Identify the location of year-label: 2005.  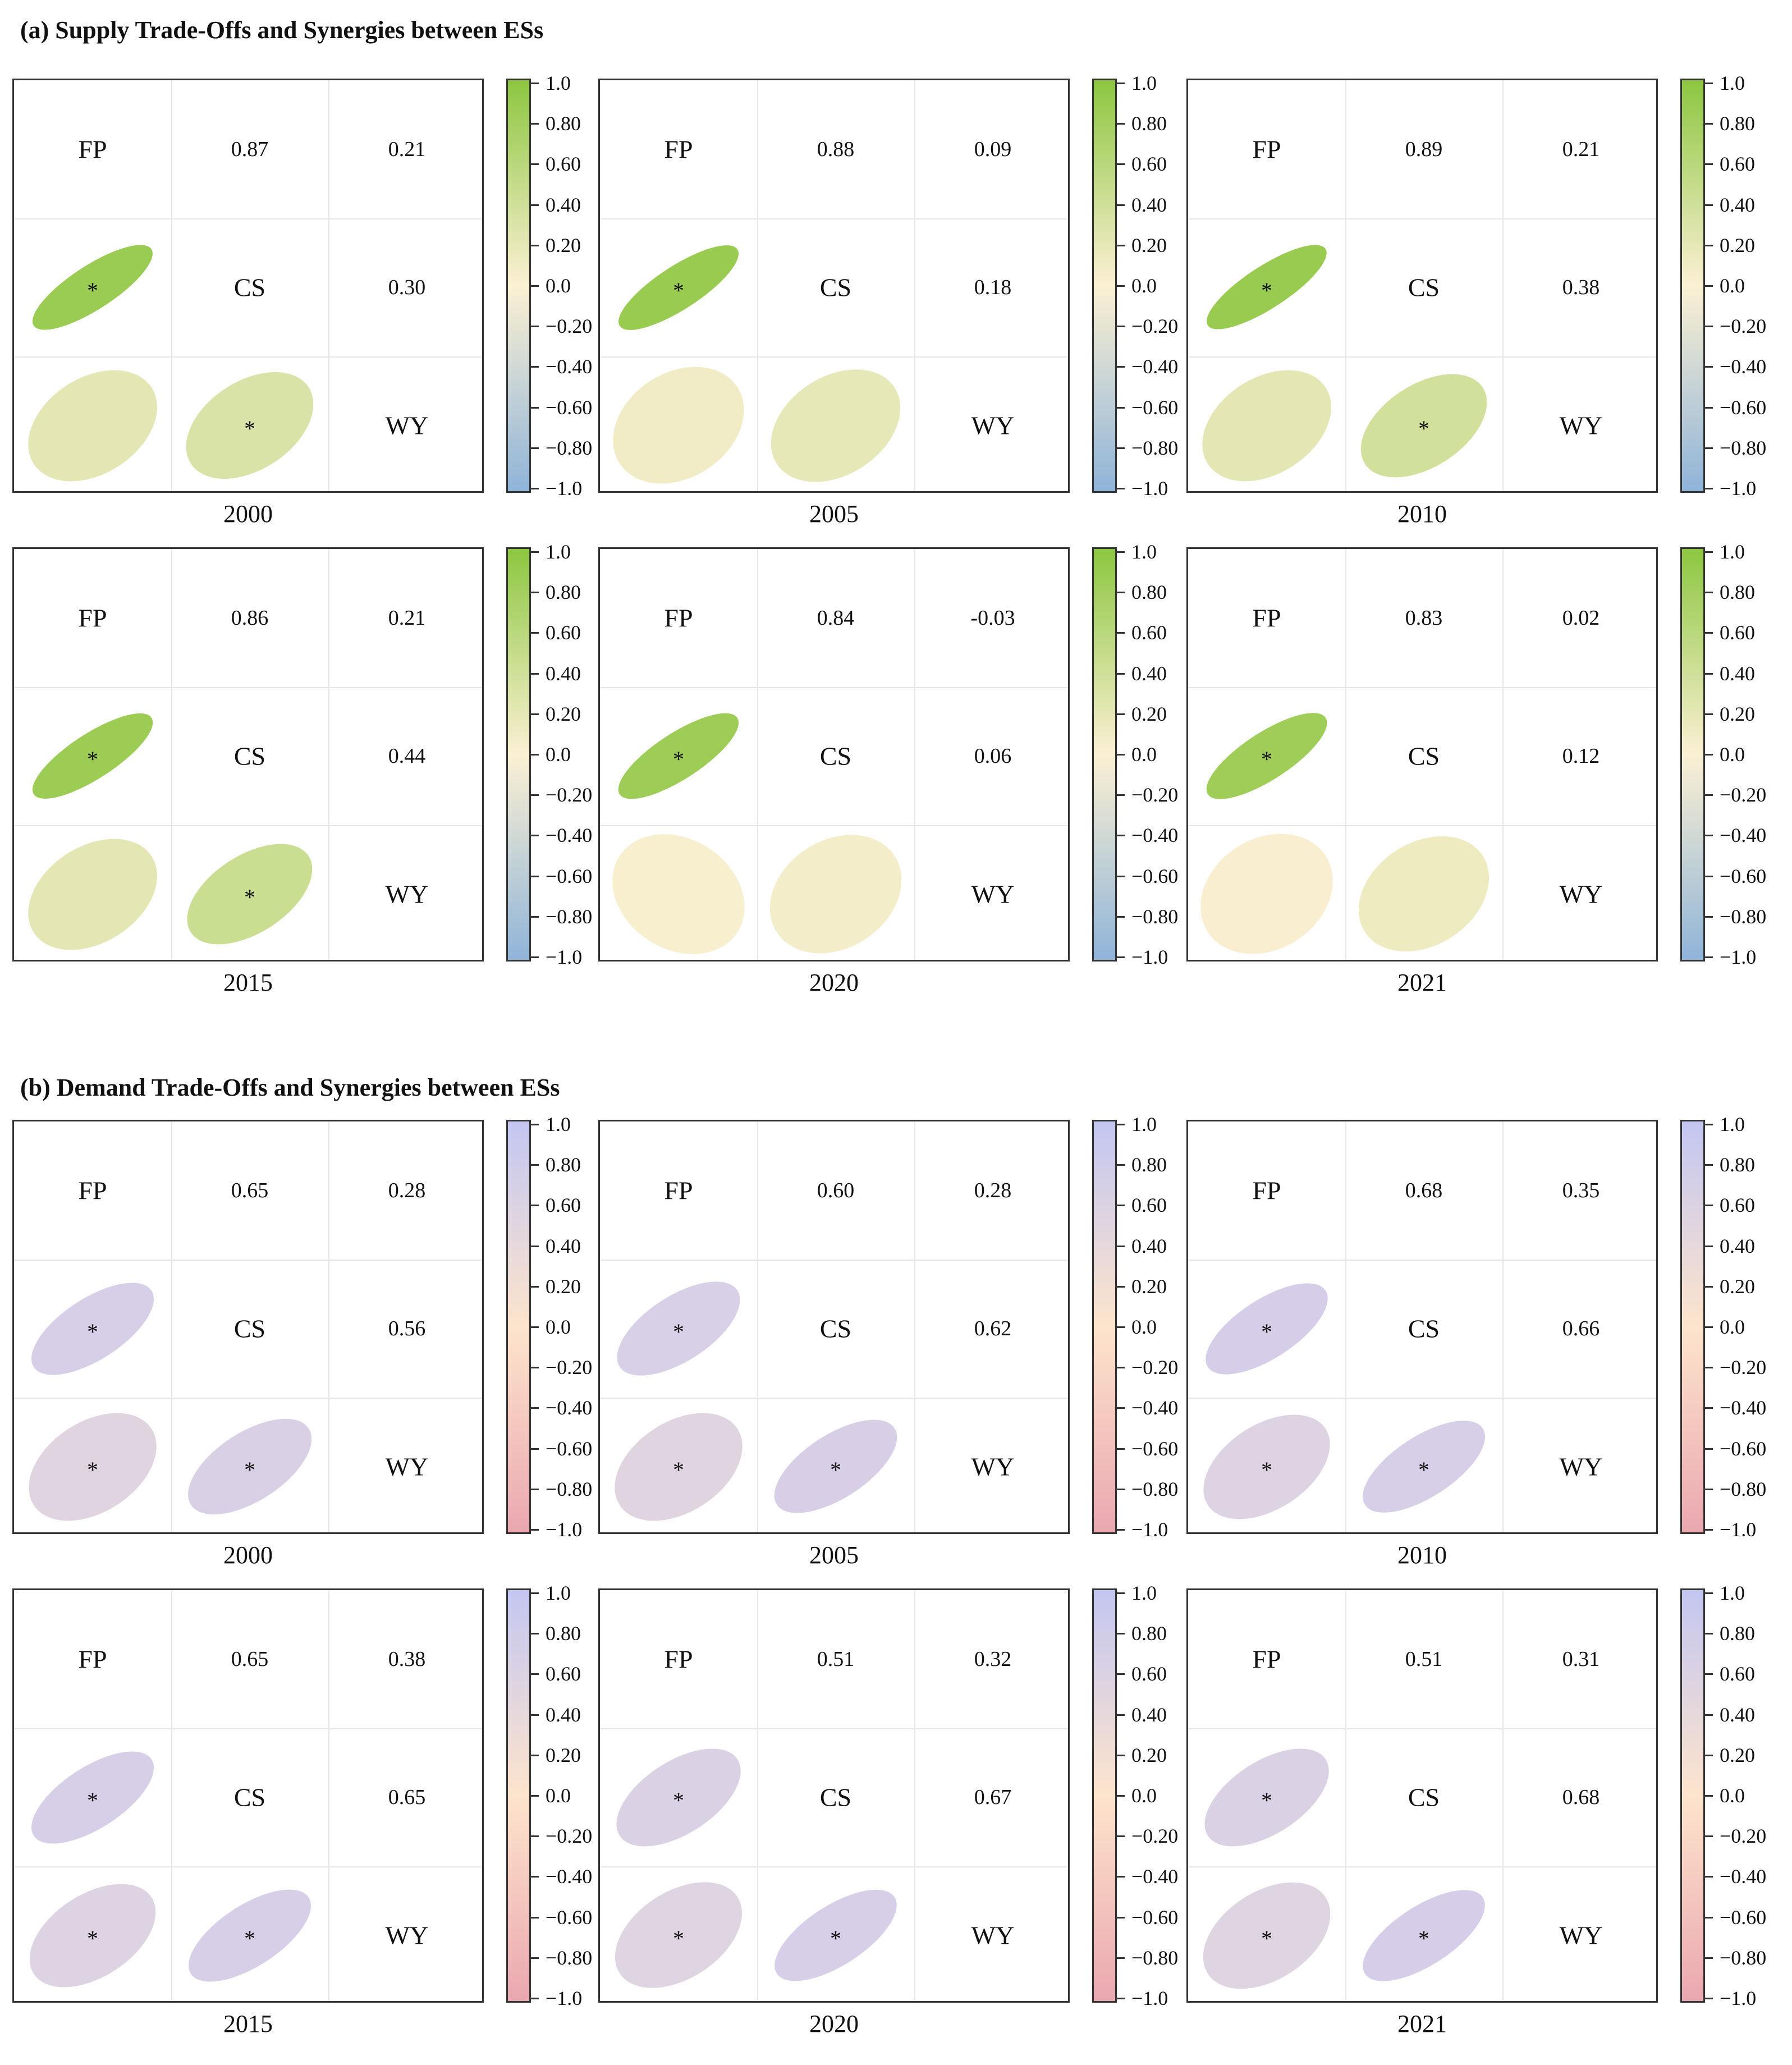
(834, 1555).